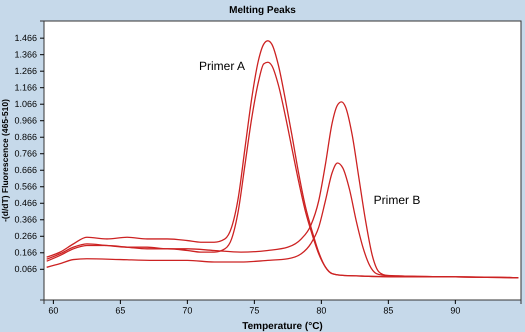 This screenshot has height=332, width=525. Describe the element at coordinates (25, 269) in the screenshot. I see `y-tick-label: 0.066` at that location.